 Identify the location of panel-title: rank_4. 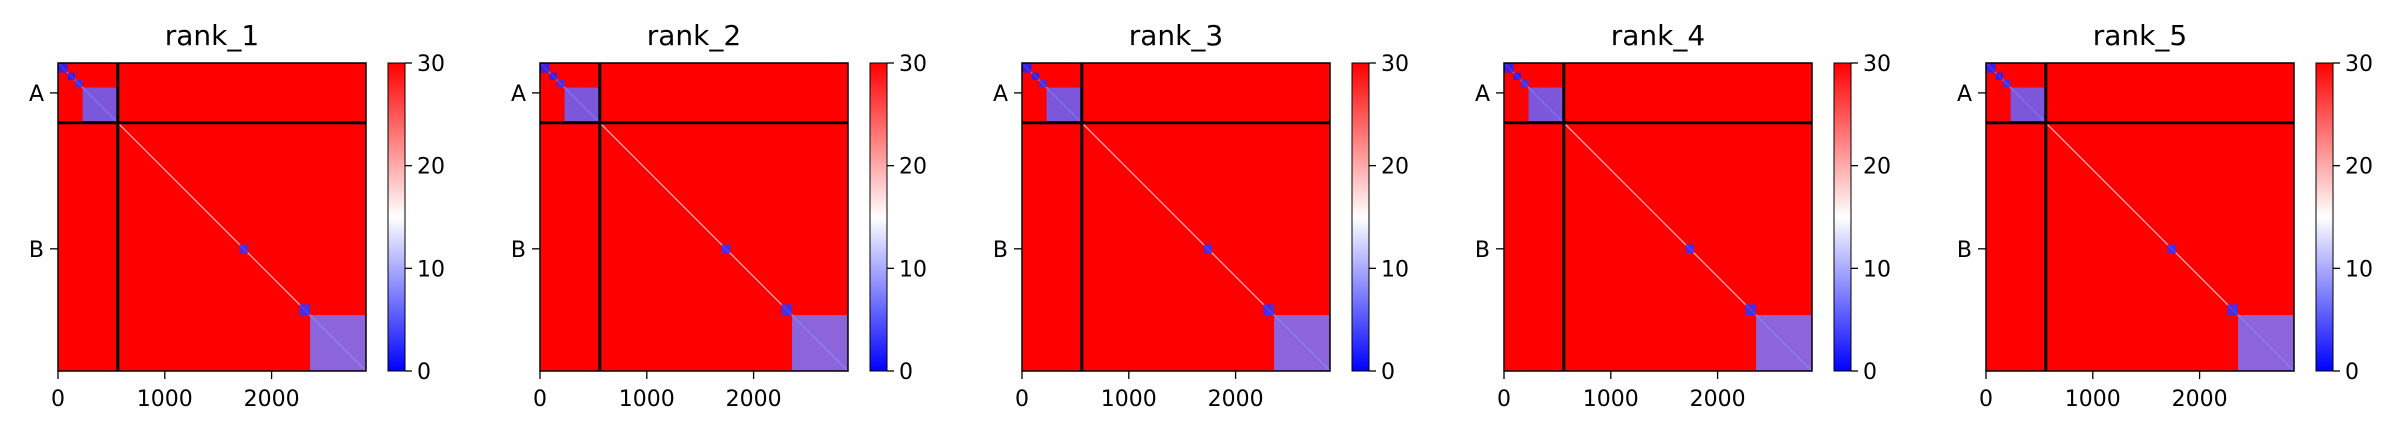
(1658, 35).